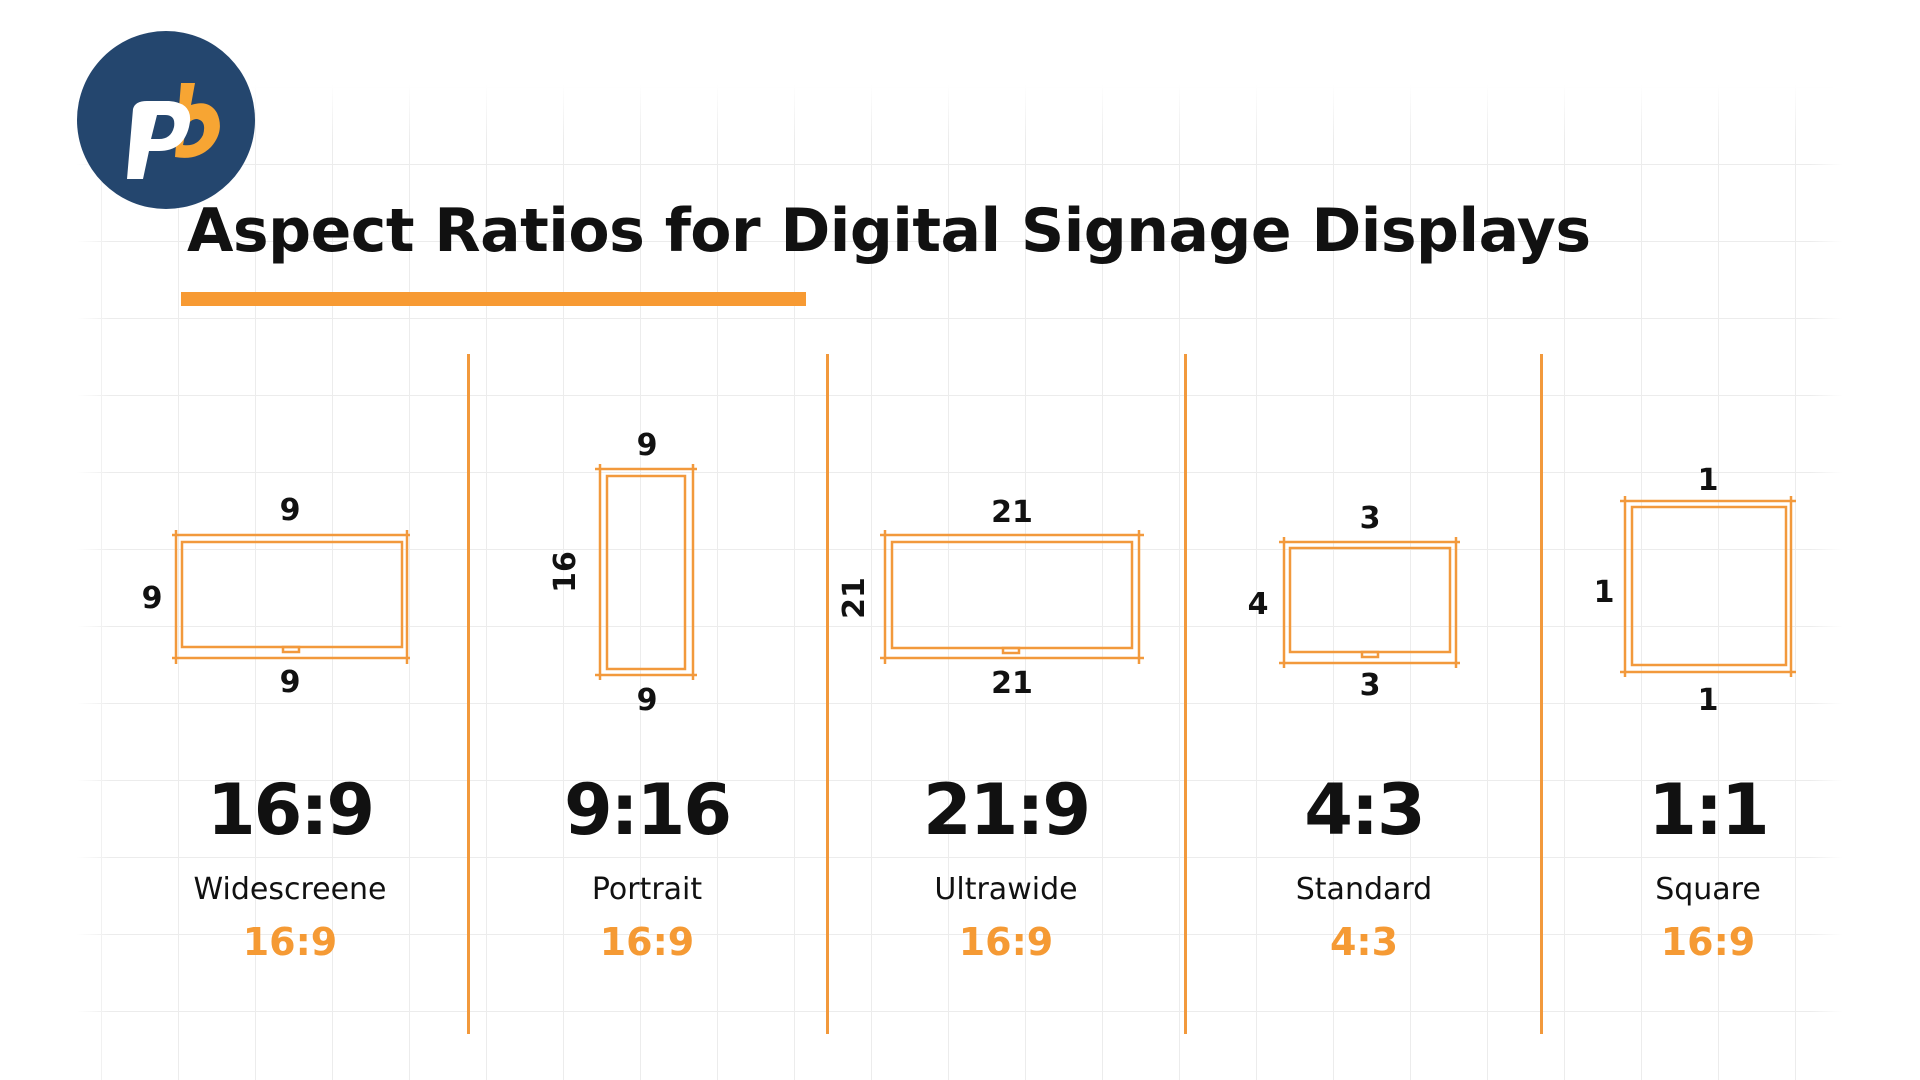 The image size is (1920, 1080). What do you see at coordinates (1364, 889) in the screenshot?
I see `ratio-name: Standard` at bounding box center [1364, 889].